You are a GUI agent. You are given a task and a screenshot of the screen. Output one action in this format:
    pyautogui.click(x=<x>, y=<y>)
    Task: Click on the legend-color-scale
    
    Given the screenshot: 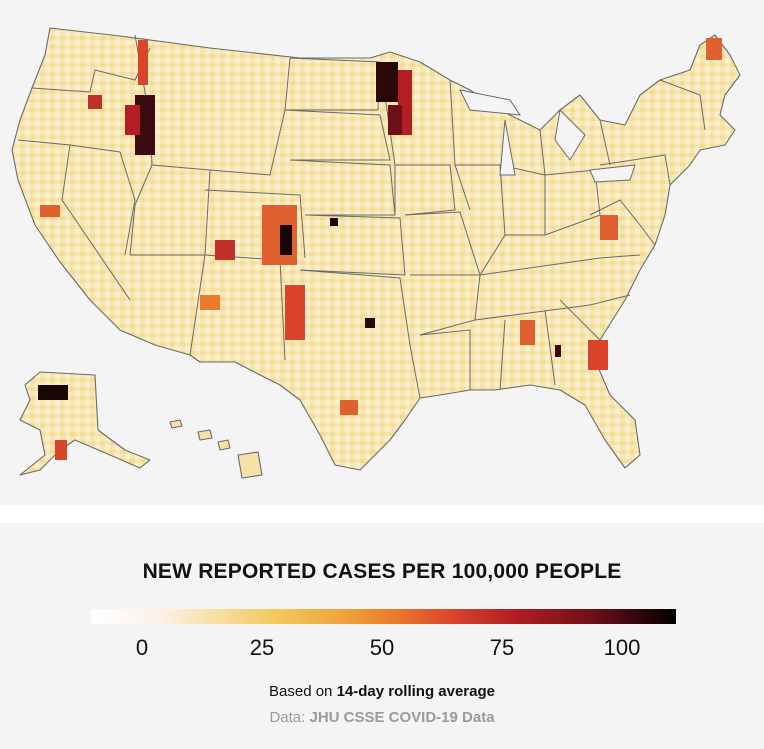 What is the action you would take?
    pyautogui.click(x=383, y=616)
    